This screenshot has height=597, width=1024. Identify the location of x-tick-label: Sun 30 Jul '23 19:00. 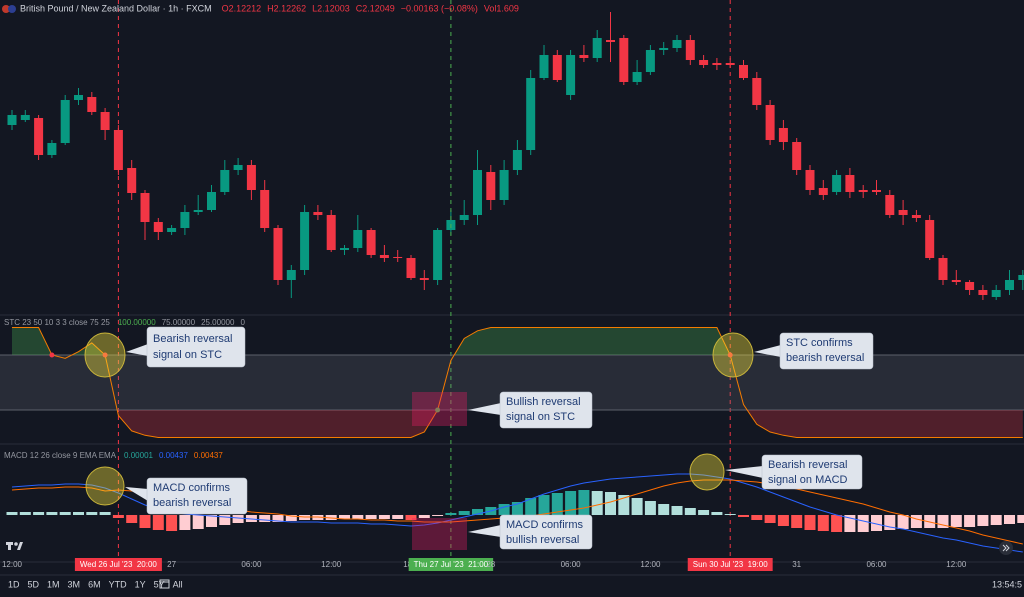
(730, 564).